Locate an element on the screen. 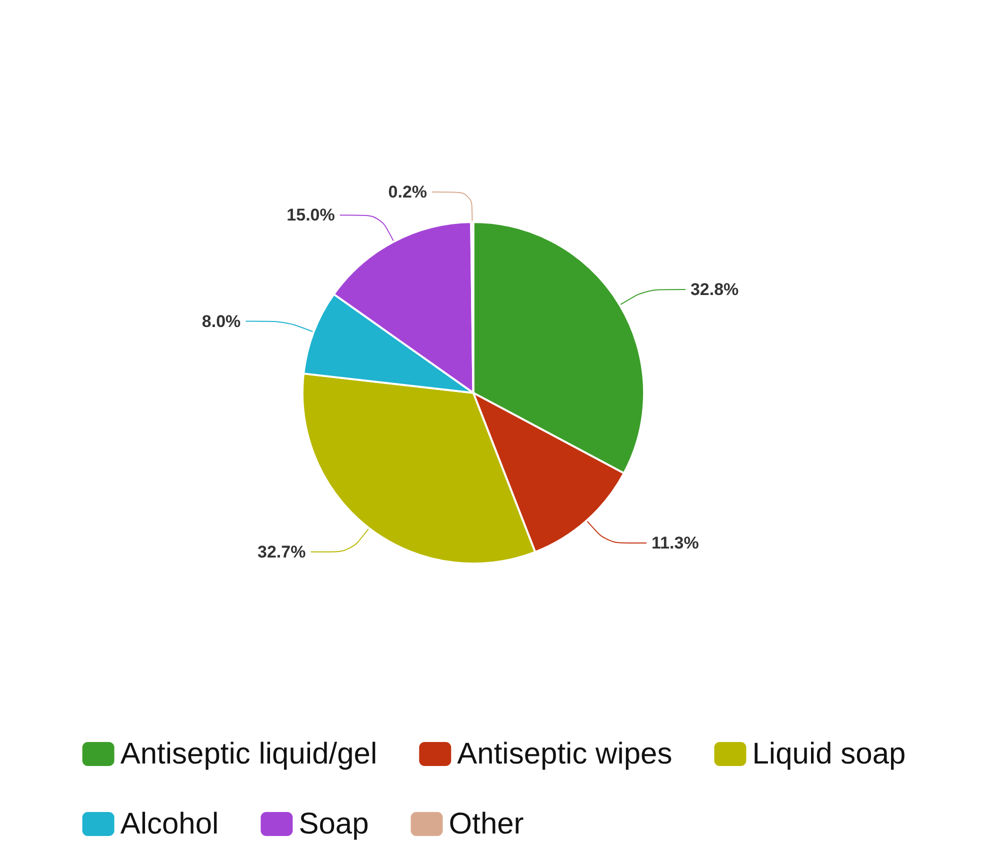  legend-label: Soap is located at coordinates (333, 824).